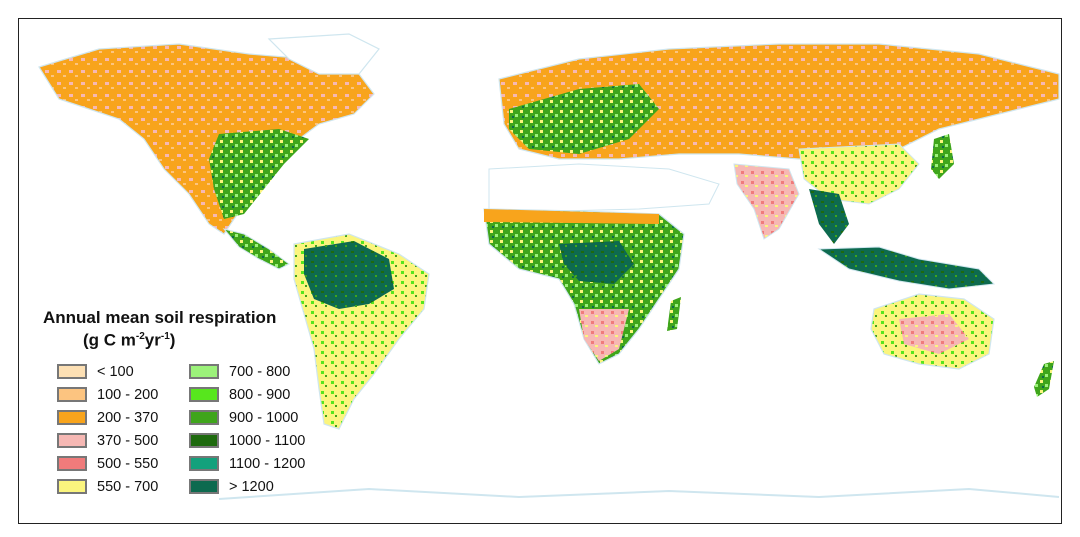 The height and width of the screenshot is (537, 1080). What do you see at coordinates (260, 394) in the screenshot?
I see `legend-label: 800 - 900` at bounding box center [260, 394].